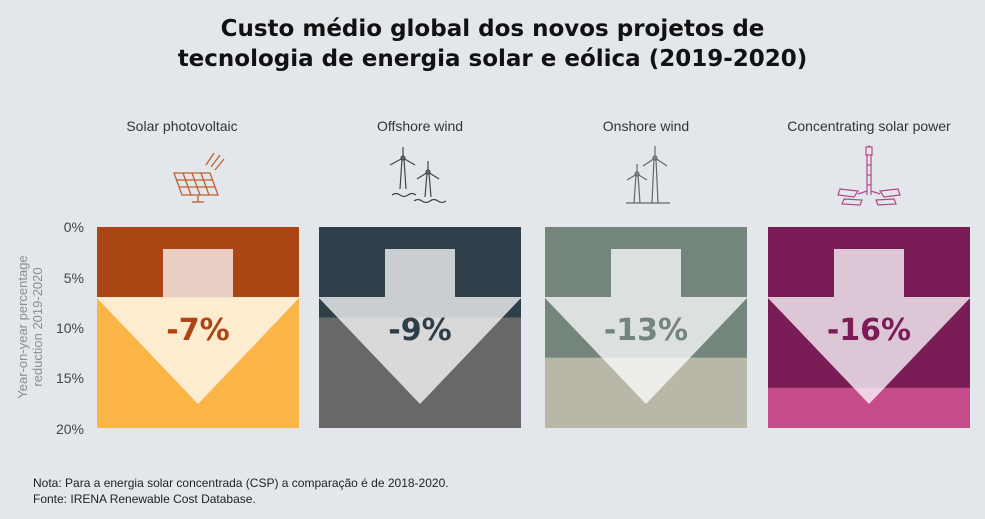  I want to click on value-label-solar-pv: -7%, so click(197, 330).